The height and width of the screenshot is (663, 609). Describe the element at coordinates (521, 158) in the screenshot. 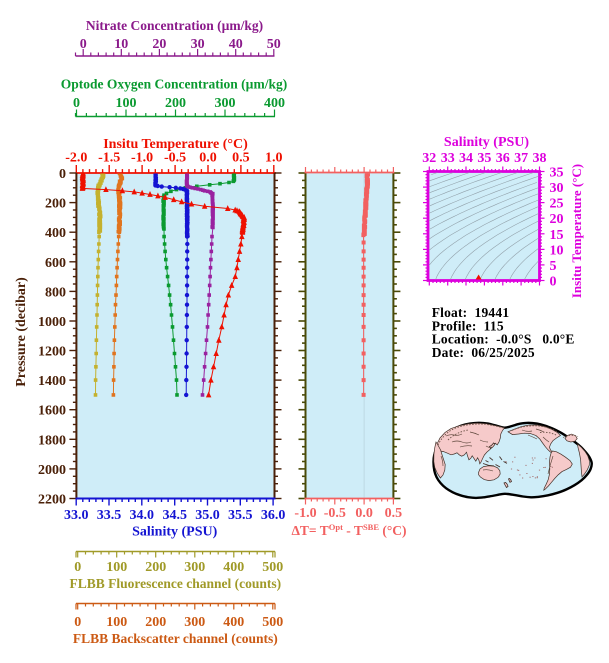

I see `svg-text: 37` at that location.